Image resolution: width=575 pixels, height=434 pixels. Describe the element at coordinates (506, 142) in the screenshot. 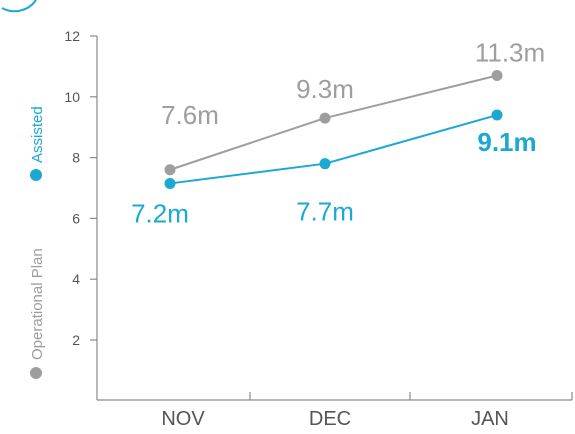

I see `data-label: 9.1m` at that location.